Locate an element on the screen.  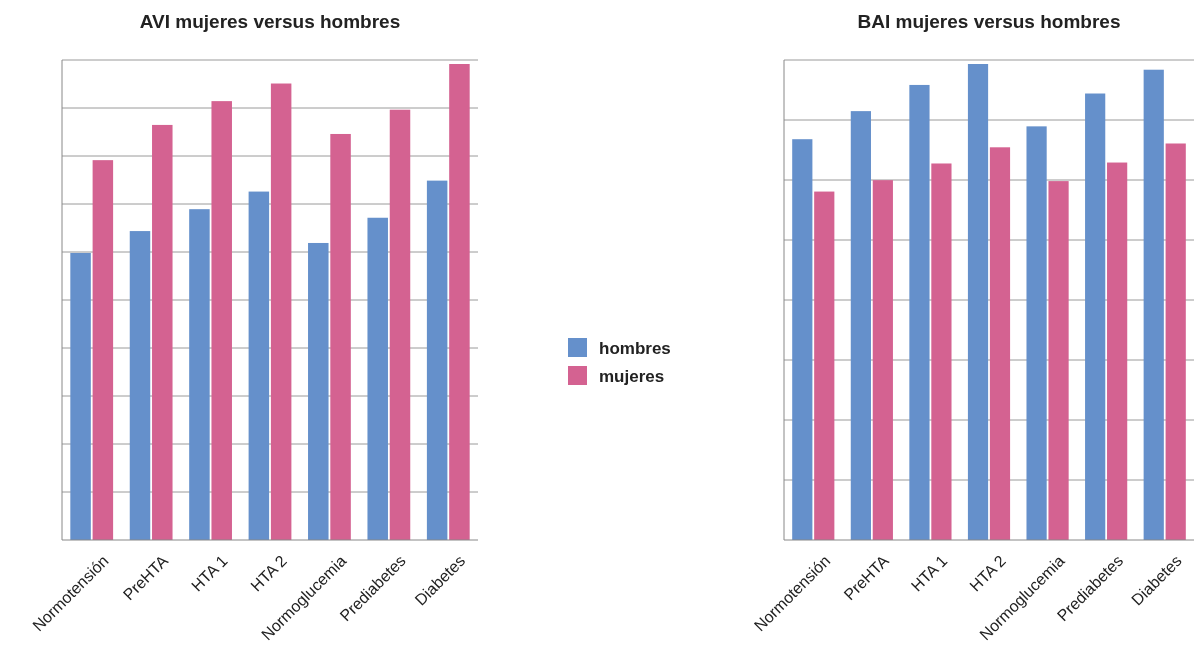
chart-title: AVI mujeres versus hombres is located at coordinates (270, 21).